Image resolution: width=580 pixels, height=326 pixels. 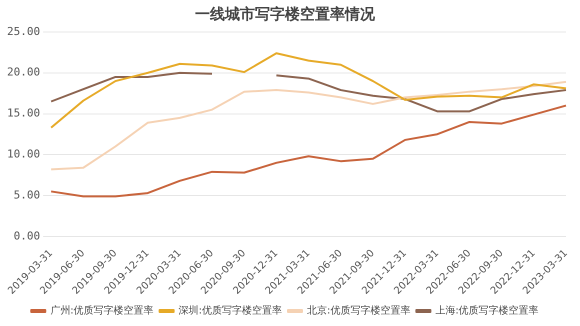 I want to click on y-tick-label: 20.00, so click(x=23, y=72).